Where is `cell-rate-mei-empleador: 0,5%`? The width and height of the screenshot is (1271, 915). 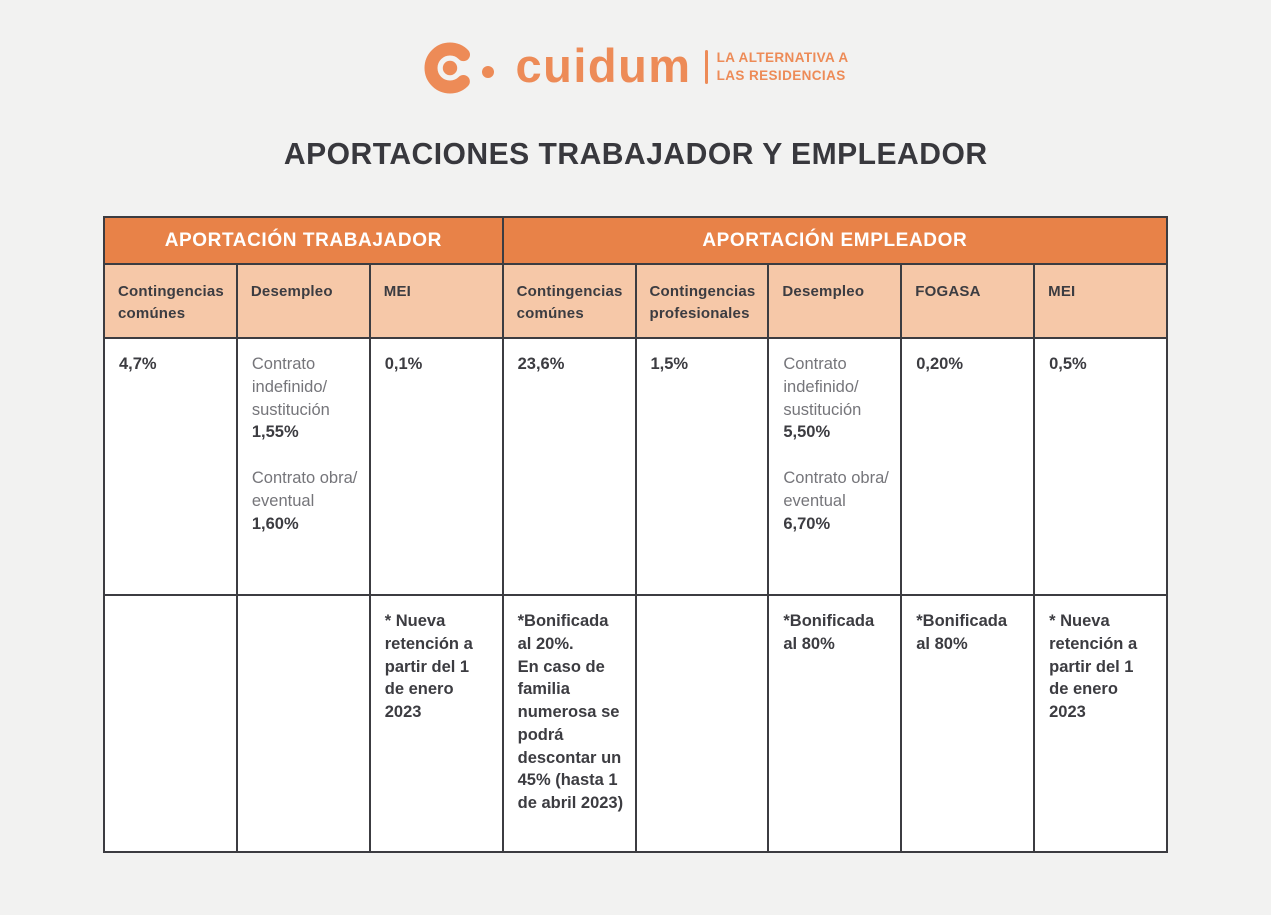
cell-rate-mei-empleador: 0,5% is located at coordinates (1100, 466).